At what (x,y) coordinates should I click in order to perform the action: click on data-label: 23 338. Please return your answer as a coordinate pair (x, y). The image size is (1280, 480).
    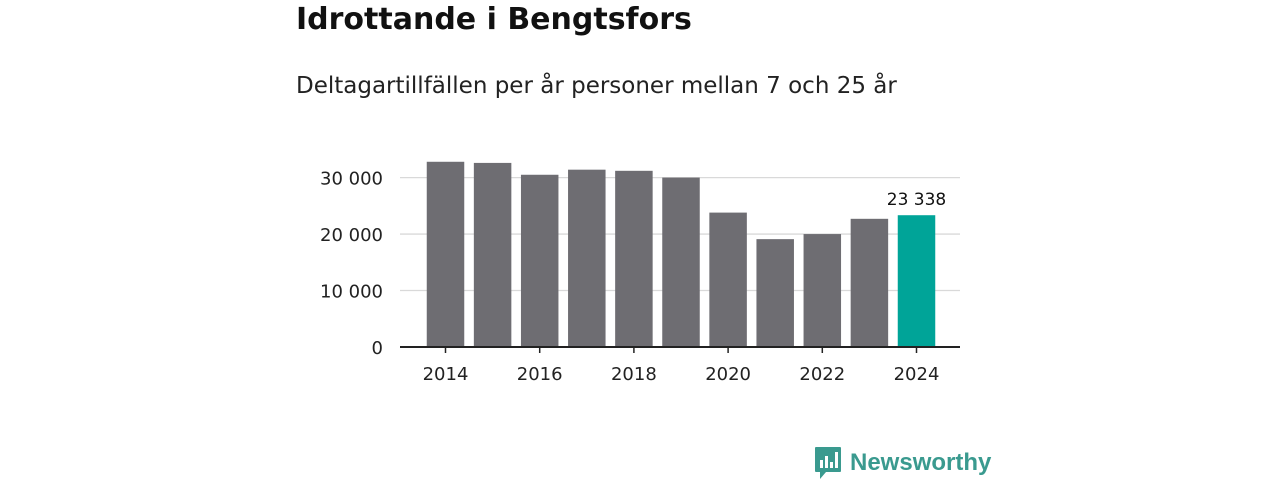
    Looking at the image, I should click on (916, 200).